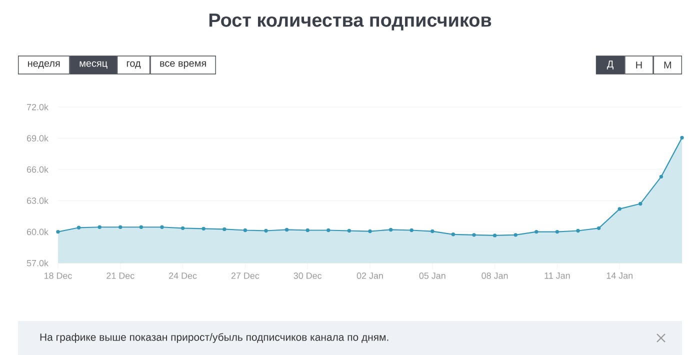 The image size is (700, 355). I want to click on y-tick-label: 57.0k, so click(37, 263).